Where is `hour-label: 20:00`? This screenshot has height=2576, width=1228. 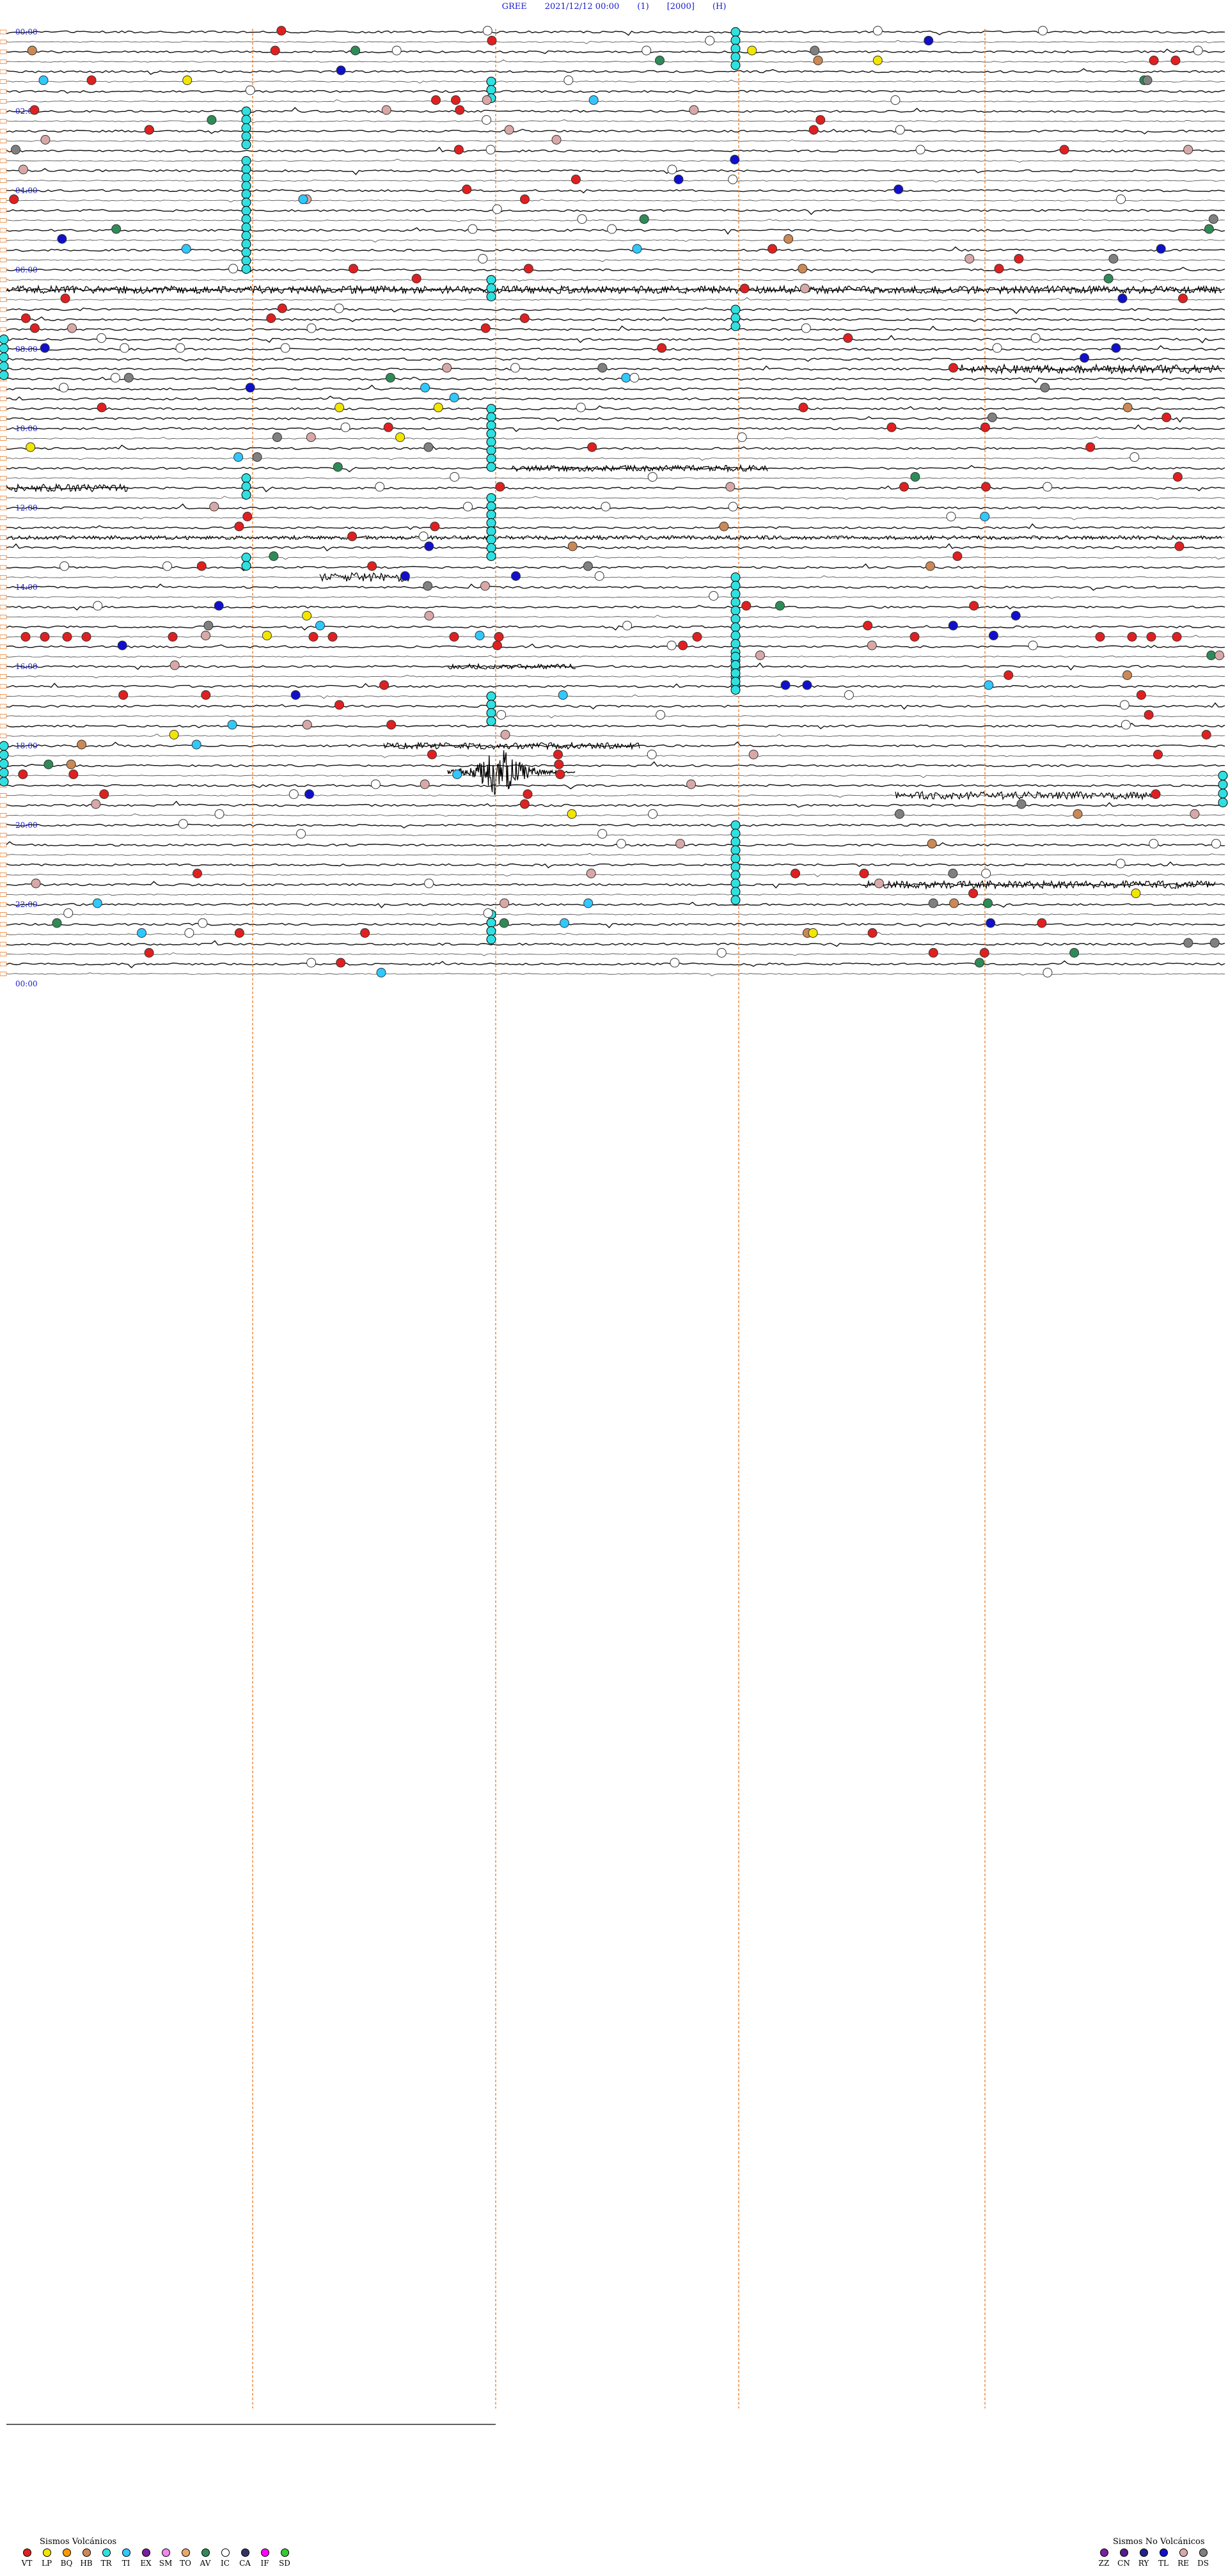
hour-label: 20:00 is located at coordinates (26, 825).